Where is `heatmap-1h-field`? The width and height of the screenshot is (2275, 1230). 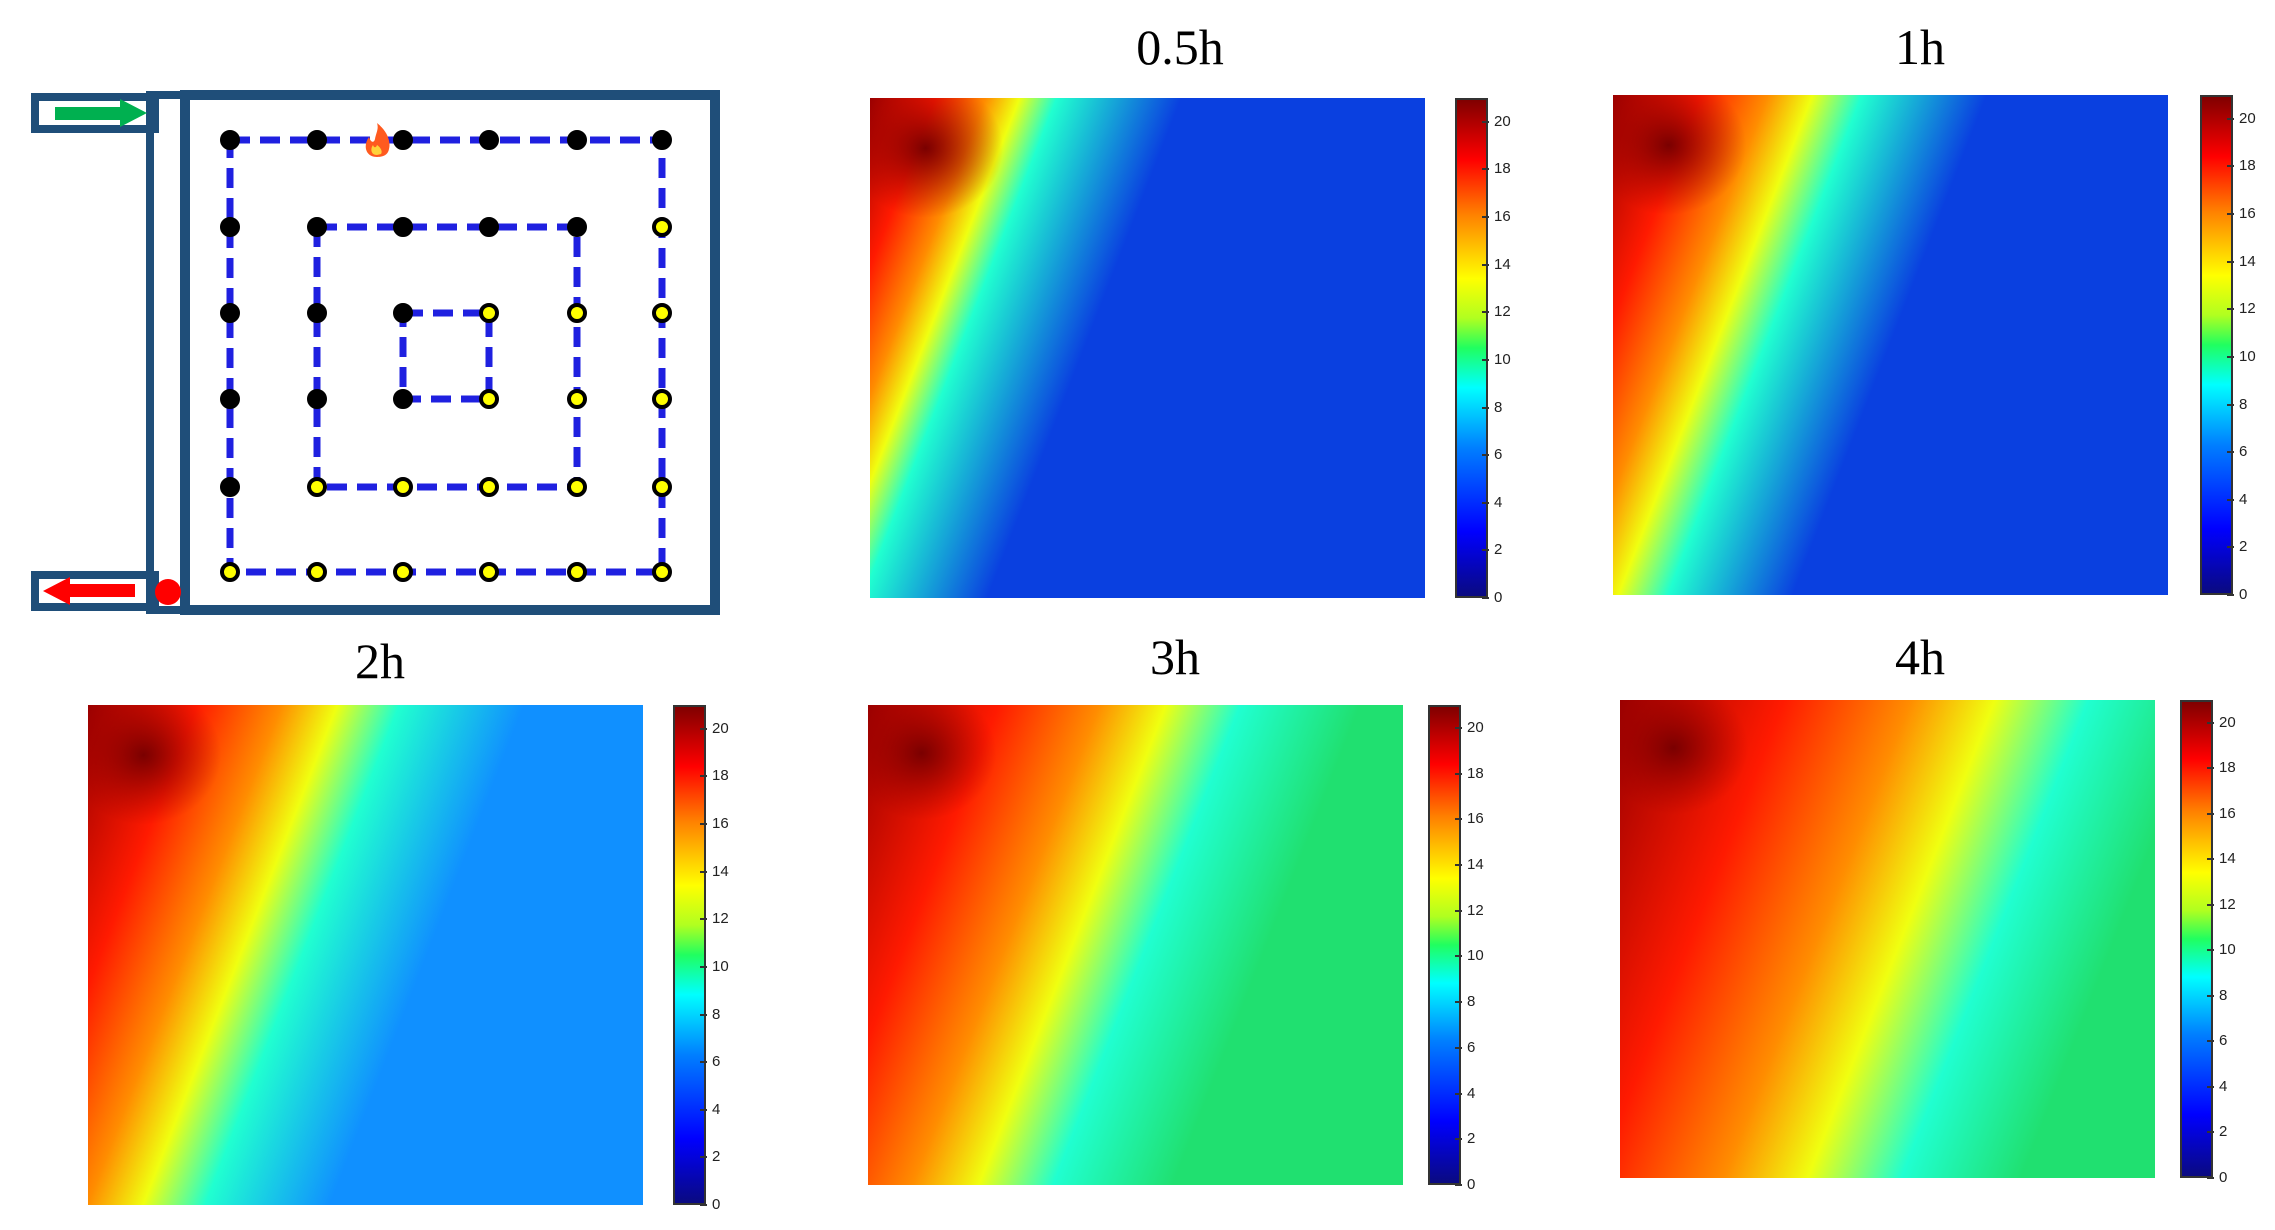
heatmap-1h-field is located at coordinates (1890, 345).